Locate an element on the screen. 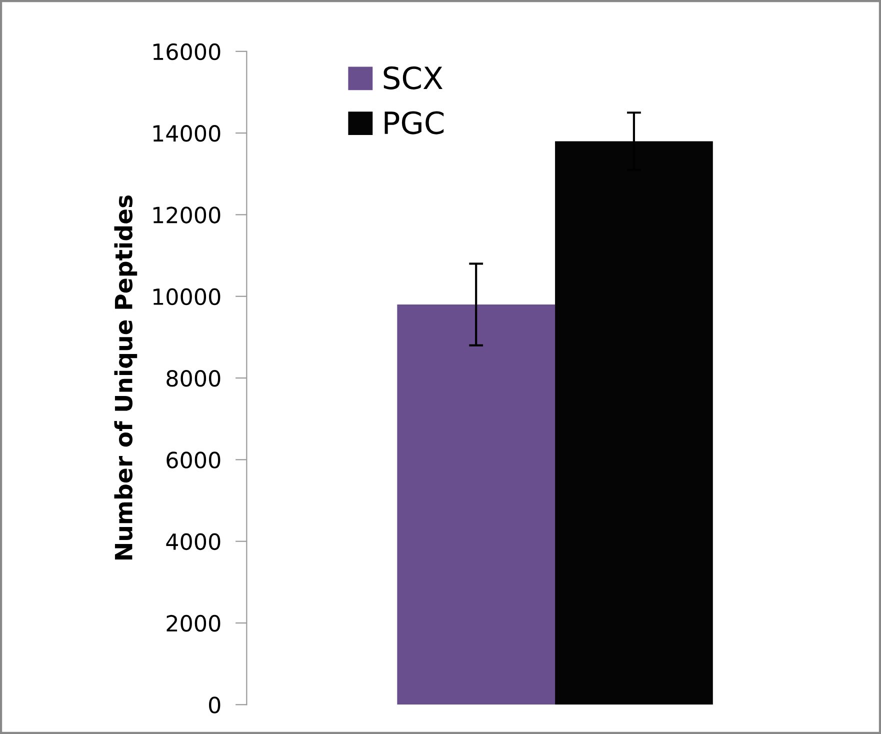 The height and width of the screenshot is (734, 881). y-axis-title: Number of Unique Peptides is located at coordinates (126, 378).